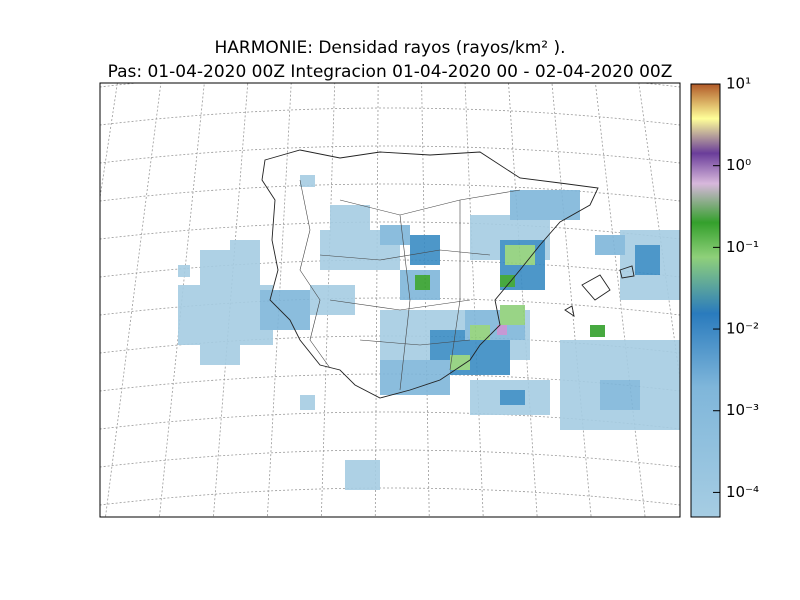 This screenshot has height=600, width=800. Describe the element at coordinates (738, 84) in the screenshot. I see `colorbar-tick-label: 10¹` at that location.